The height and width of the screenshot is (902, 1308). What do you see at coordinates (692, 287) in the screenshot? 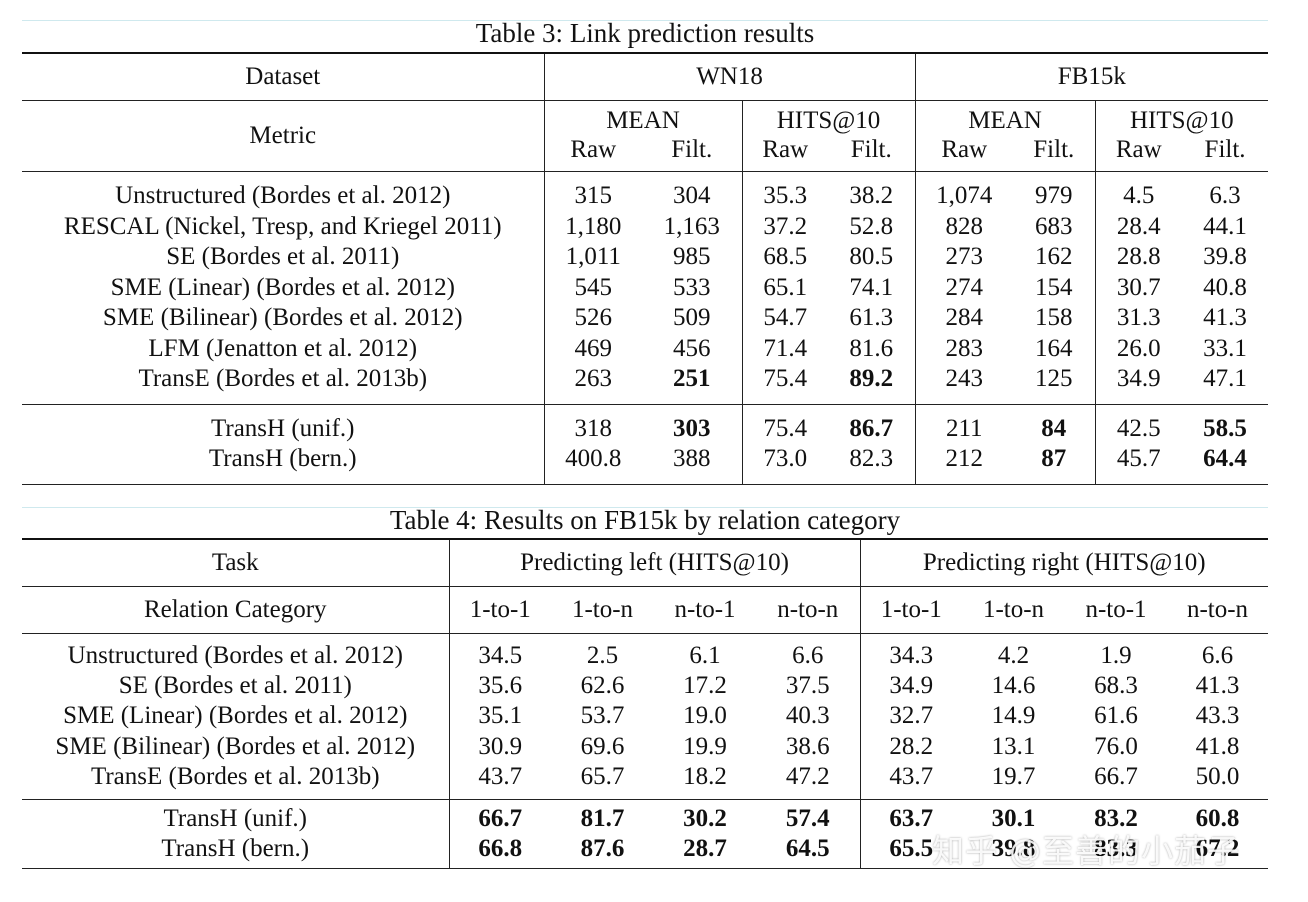
I see `cell-value: 533` at bounding box center [692, 287].